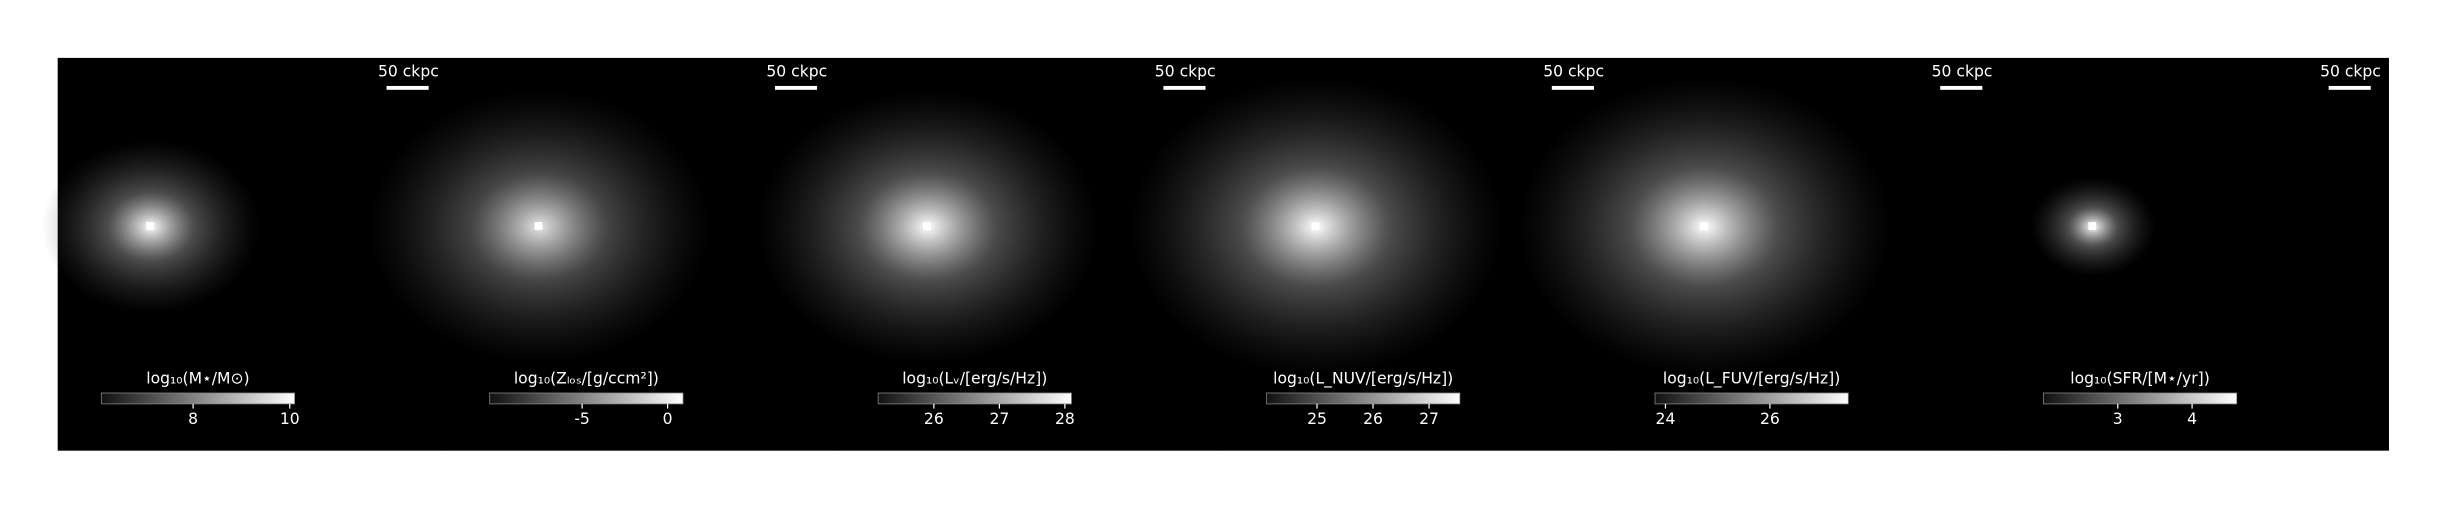 The width and height of the screenshot is (2444, 507). I want to click on colorbar-tick-label: 24, so click(1666, 419).